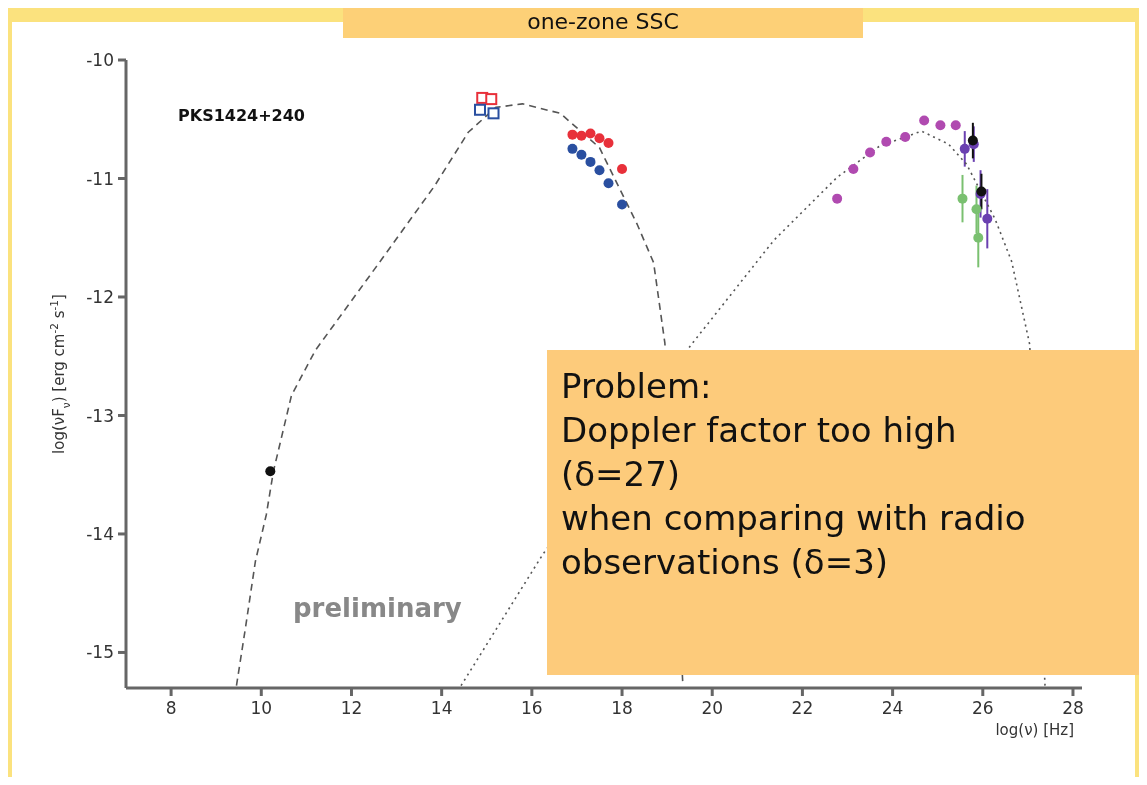  What do you see at coordinates (982, 708) in the screenshot?
I see `x-tick-label: 26` at bounding box center [982, 708].